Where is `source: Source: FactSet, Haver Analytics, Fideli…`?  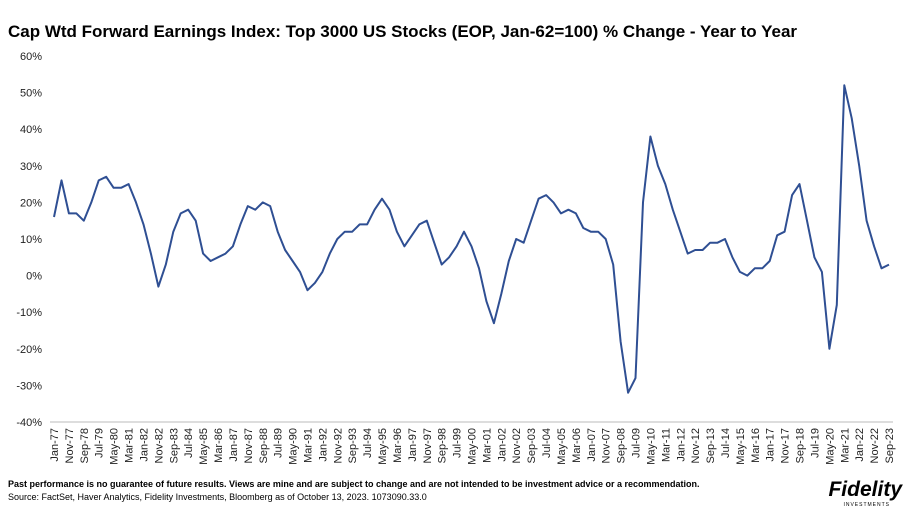 source: Source: FactSet, Haver Analytics, Fideli… is located at coordinates (217, 497).